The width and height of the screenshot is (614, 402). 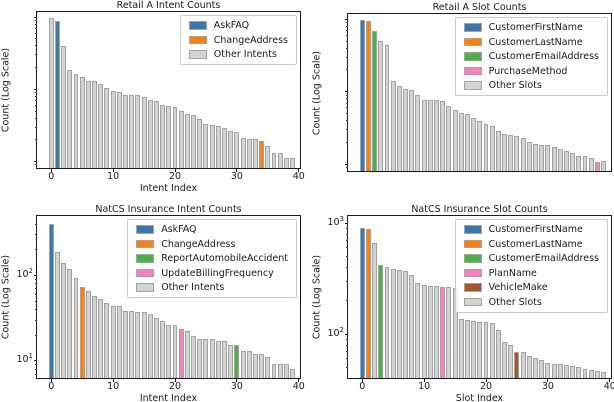 I want to click on legend-item: CustomerLastName, so click(x=531, y=42).